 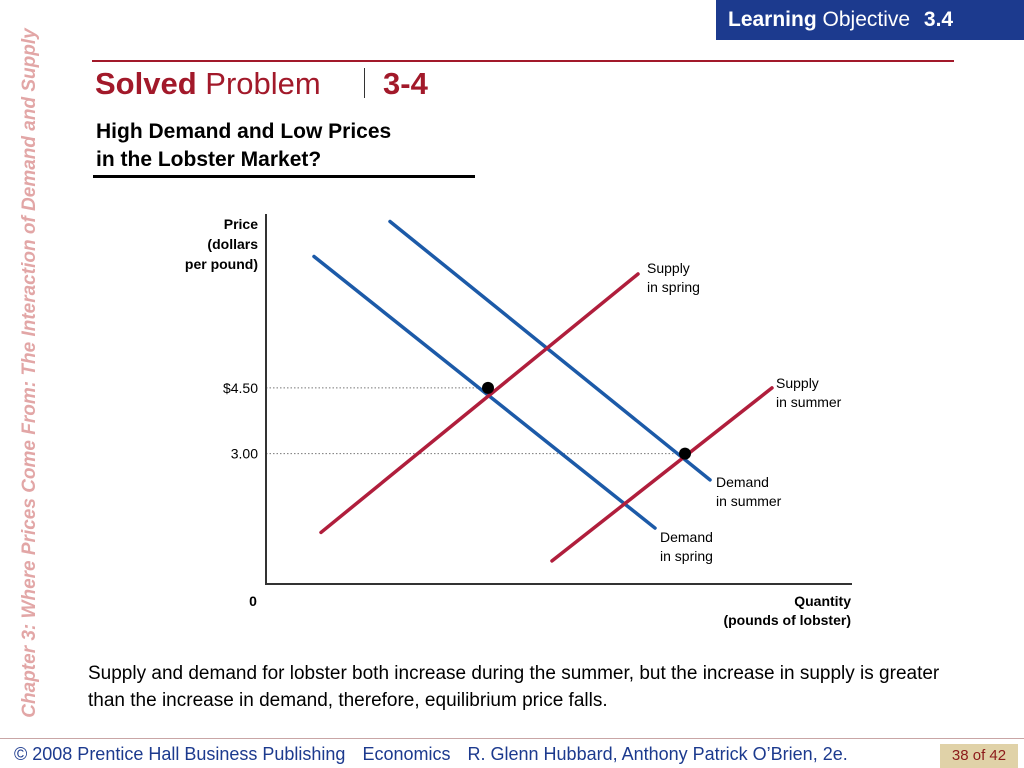 What do you see at coordinates (209, 159) in the screenshot?
I see `subtitle-line-2: in the Lobster Market?` at bounding box center [209, 159].